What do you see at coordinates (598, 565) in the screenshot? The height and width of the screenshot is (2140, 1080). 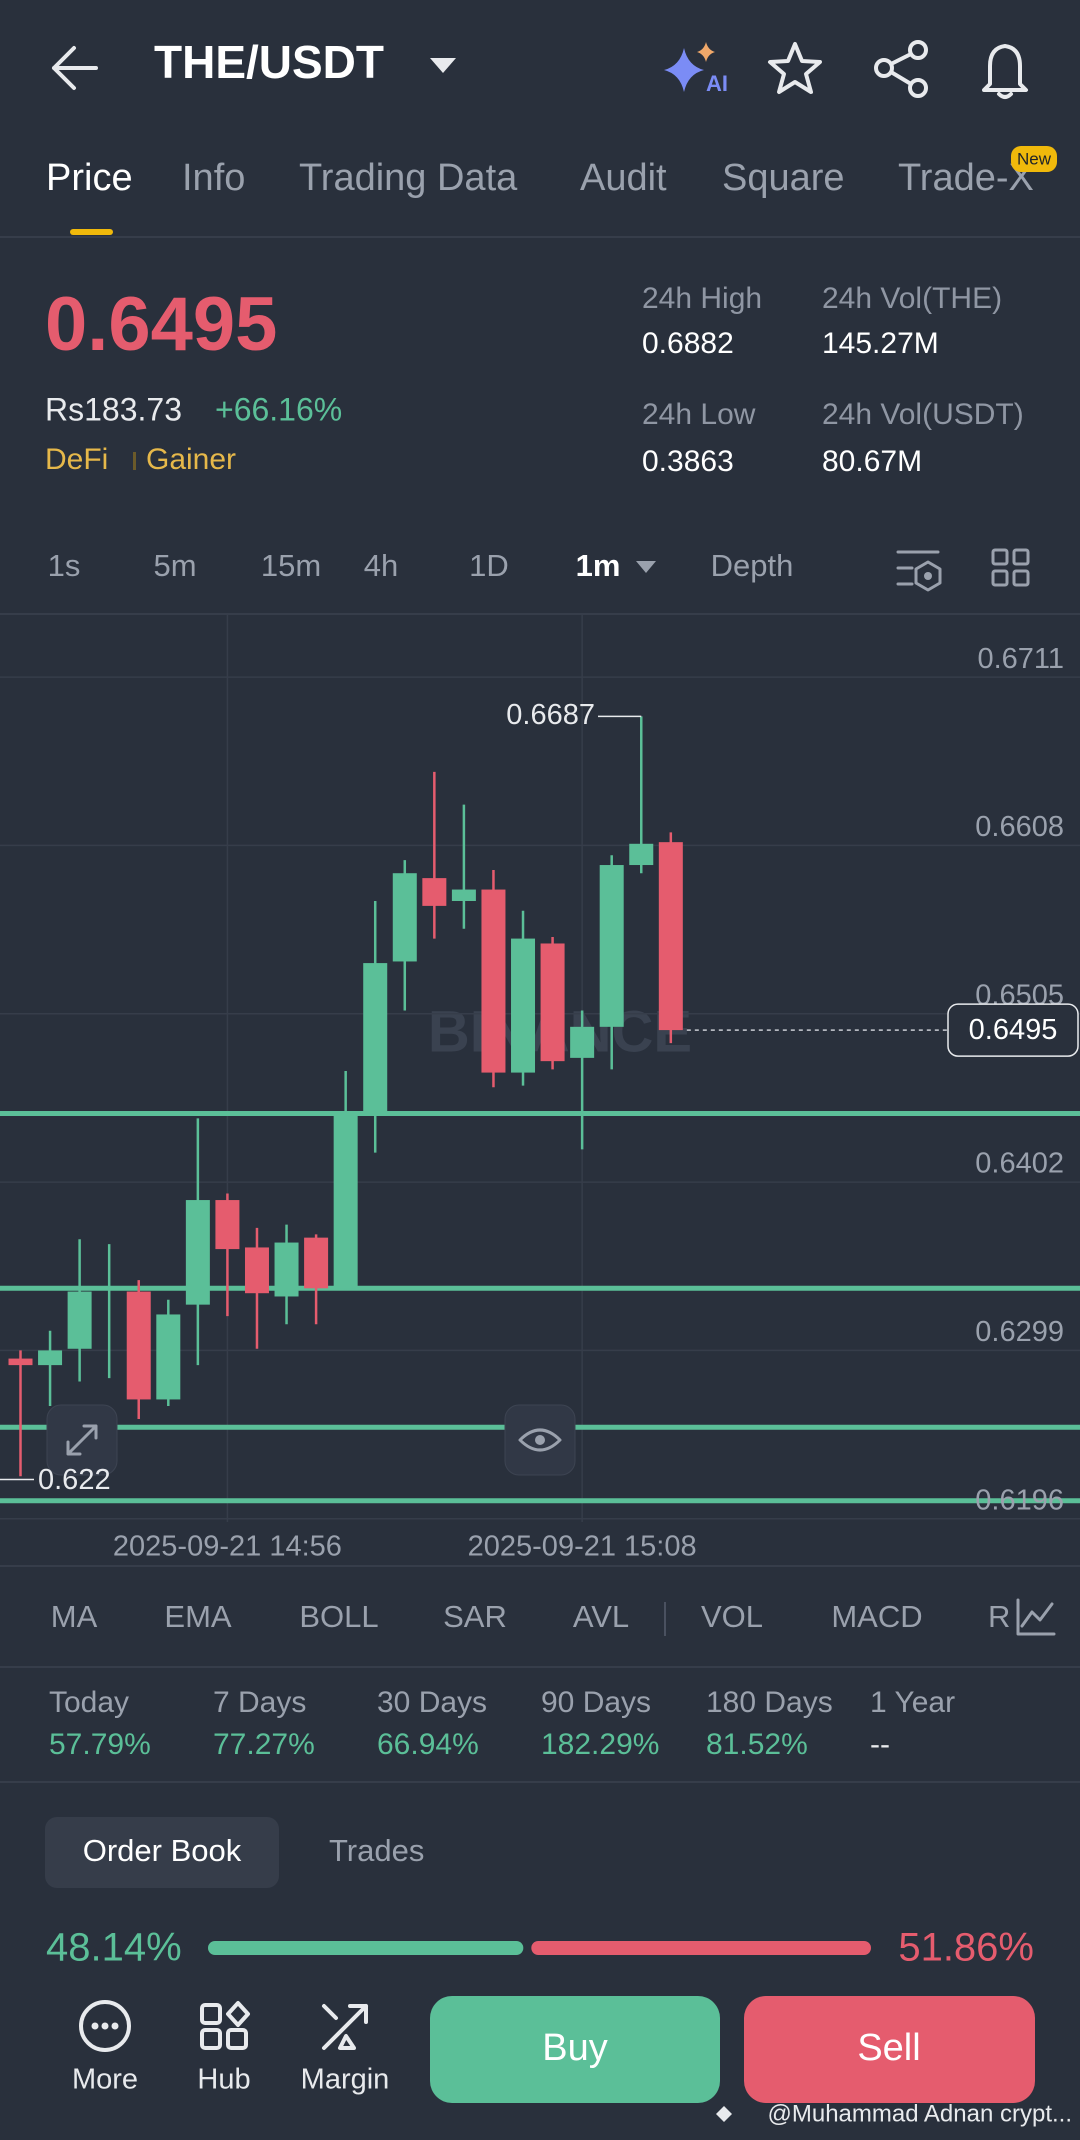 I see `interval: 1m` at bounding box center [598, 565].